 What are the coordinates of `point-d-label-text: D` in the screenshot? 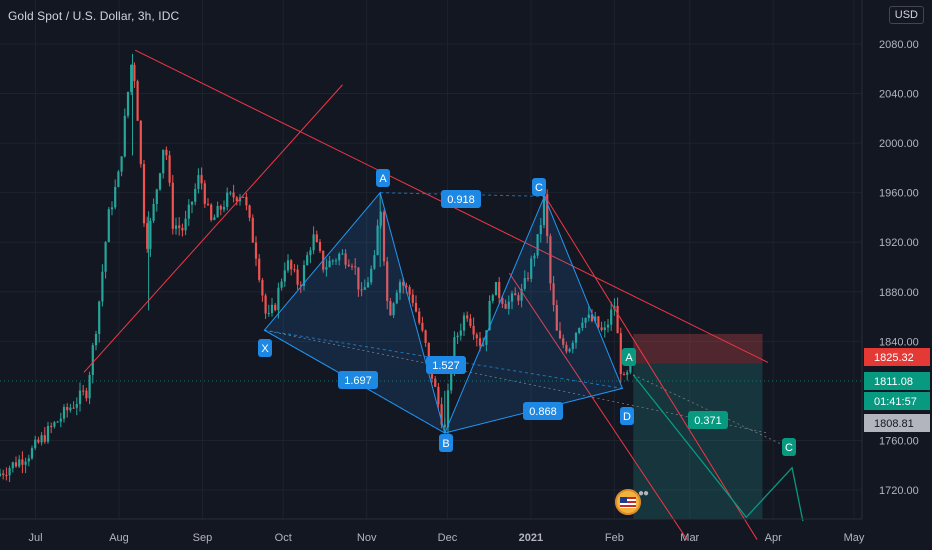 It's located at (627, 417).